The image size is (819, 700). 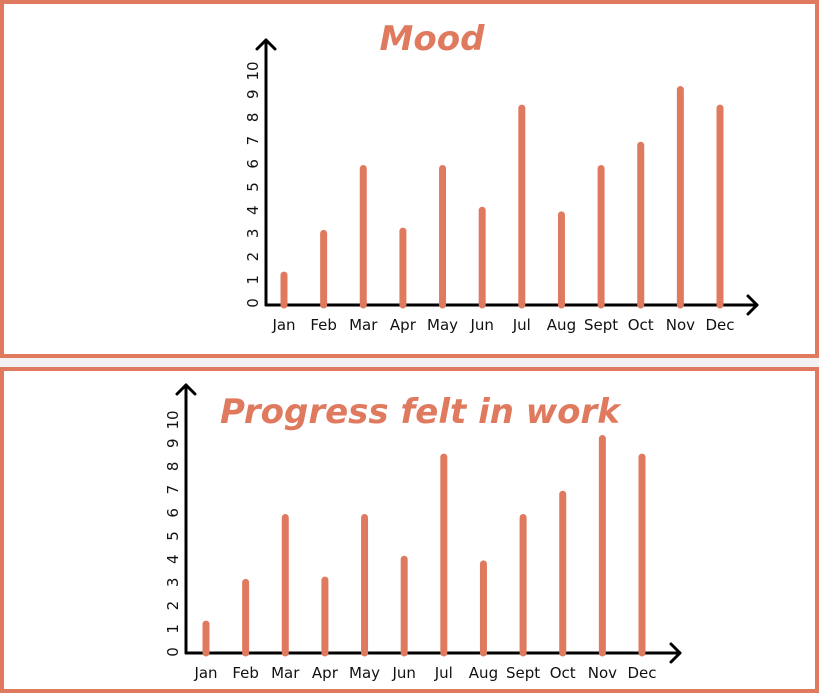 I want to click on mood-month-label: Mar, so click(x=363, y=325).